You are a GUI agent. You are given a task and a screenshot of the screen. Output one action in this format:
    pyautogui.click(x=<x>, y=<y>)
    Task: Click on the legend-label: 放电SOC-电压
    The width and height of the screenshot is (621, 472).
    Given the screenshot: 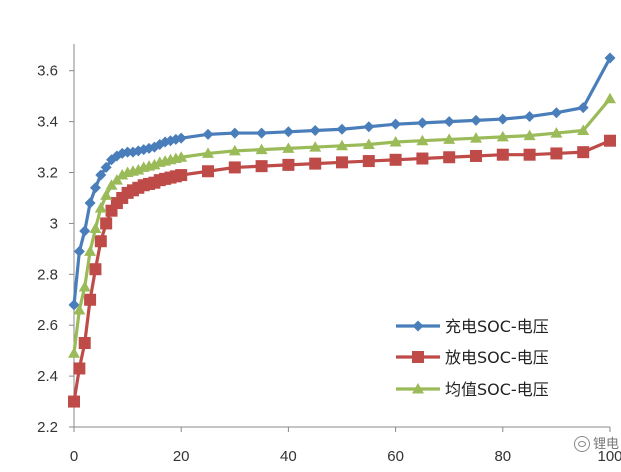 What is the action you would take?
    pyautogui.click(x=497, y=357)
    